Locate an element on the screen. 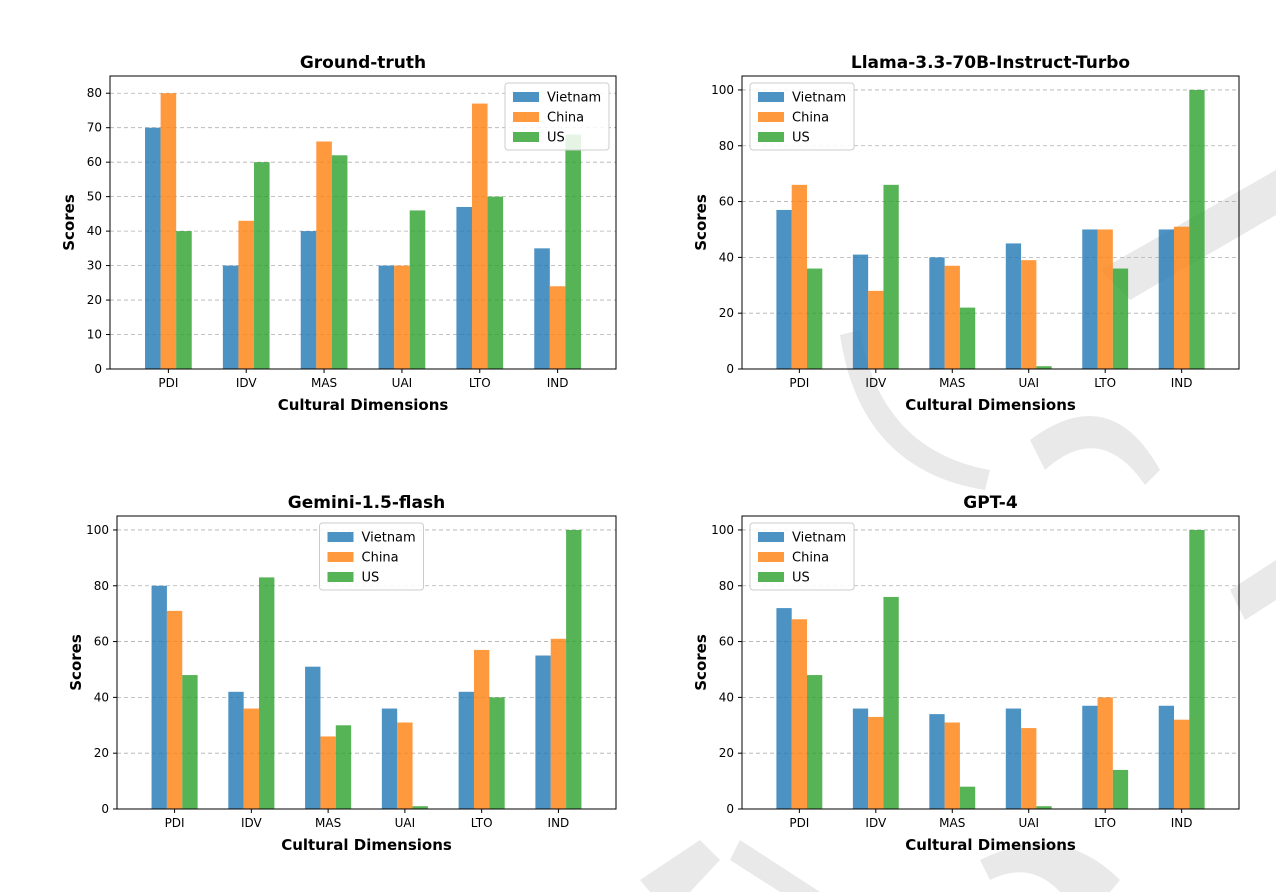  bar-us-pdi is located at coordinates (814, 742).